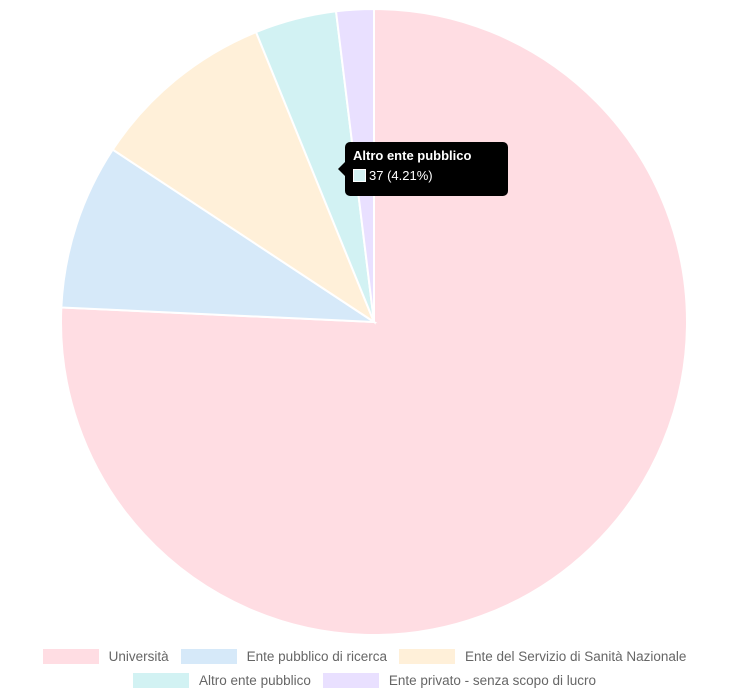  Describe the element at coordinates (401, 175) in the screenshot. I see `tooltip-value: 37 (4.21%)` at that location.